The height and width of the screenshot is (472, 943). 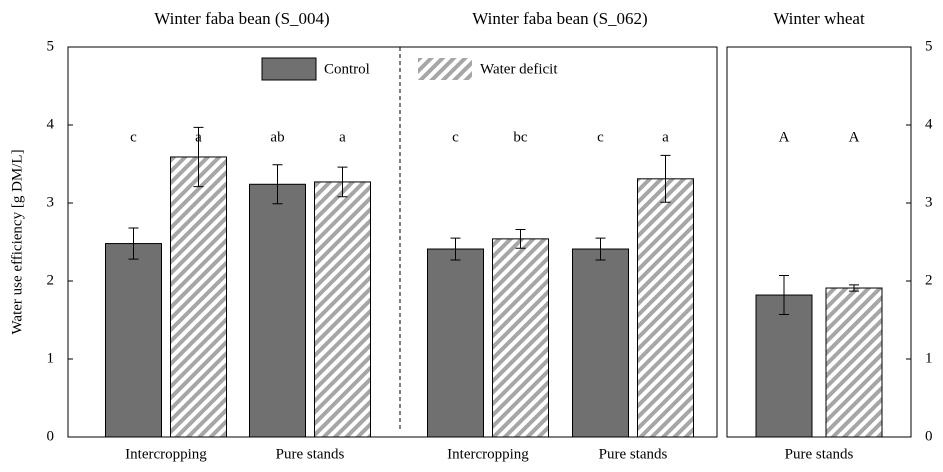 What do you see at coordinates (277, 137) in the screenshot?
I see `significance-letter: ab` at bounding box center [277, 137].